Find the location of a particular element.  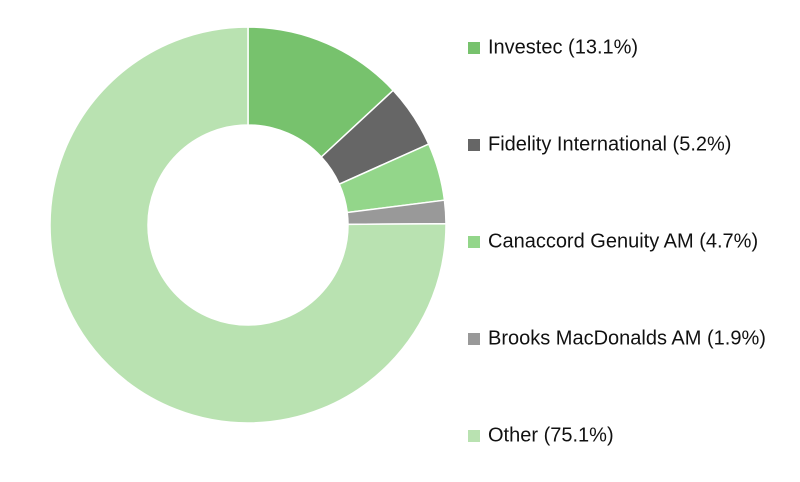

legend-label: Fidelity International (5.2%) is located at coordinates (609, 144).